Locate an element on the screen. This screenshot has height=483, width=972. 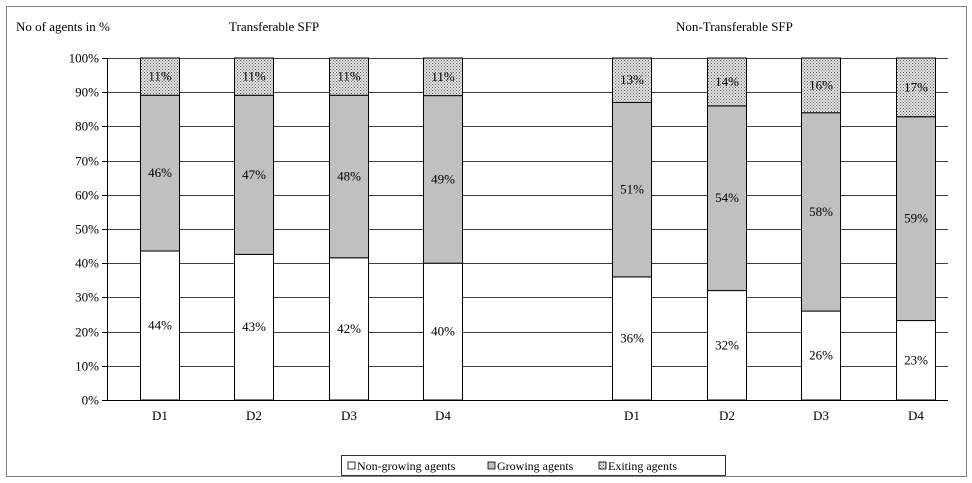
x-axis-ticks: D1 D2 D3 D4 D1 D2 D3 D4 is located at coordinates (538, 415).